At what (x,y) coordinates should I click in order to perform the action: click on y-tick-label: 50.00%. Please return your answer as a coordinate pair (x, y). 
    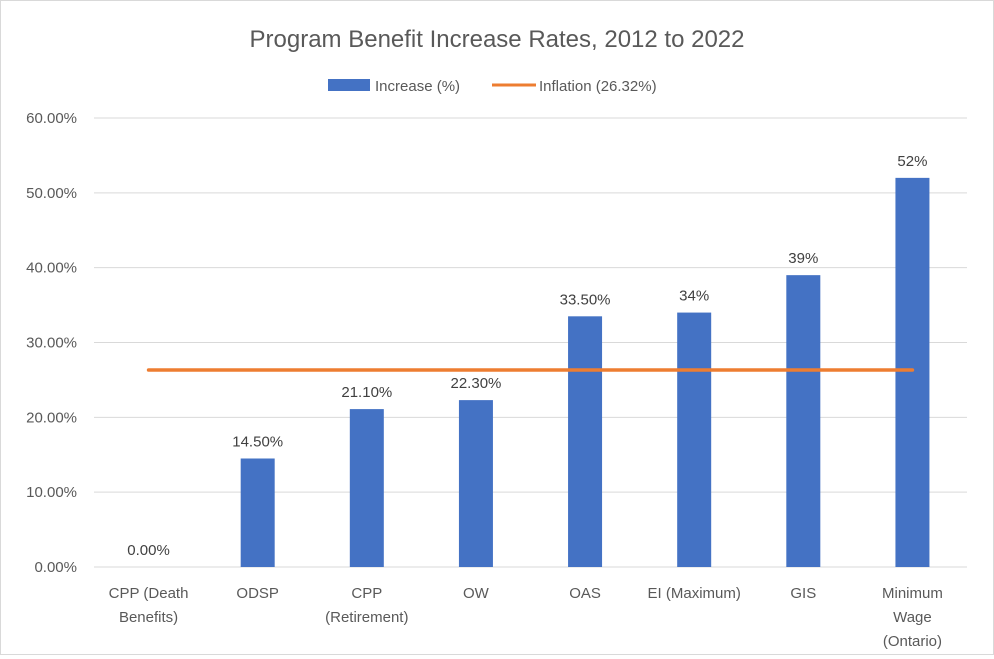
    Looking at the image, I should click on (51, 193).